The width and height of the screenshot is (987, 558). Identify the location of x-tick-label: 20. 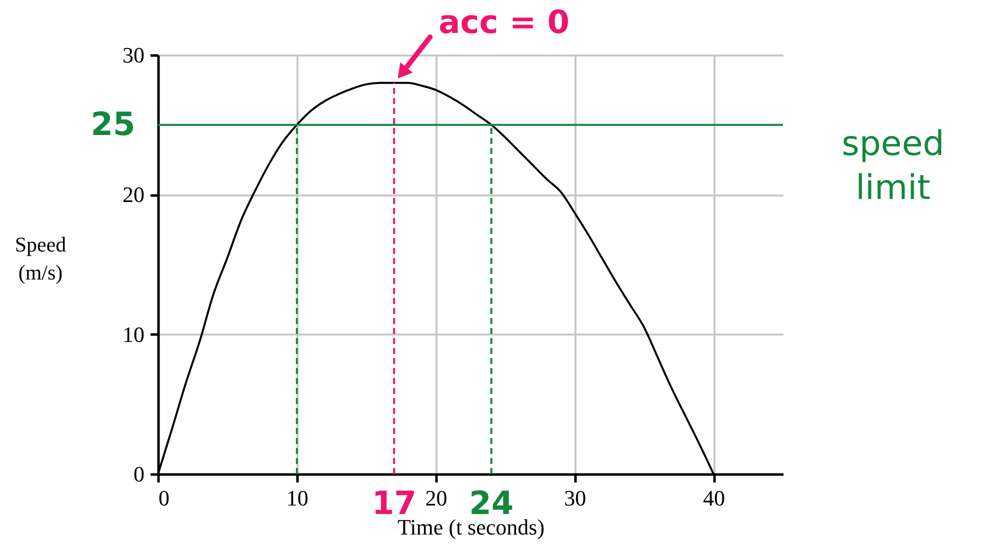
(436, 498).